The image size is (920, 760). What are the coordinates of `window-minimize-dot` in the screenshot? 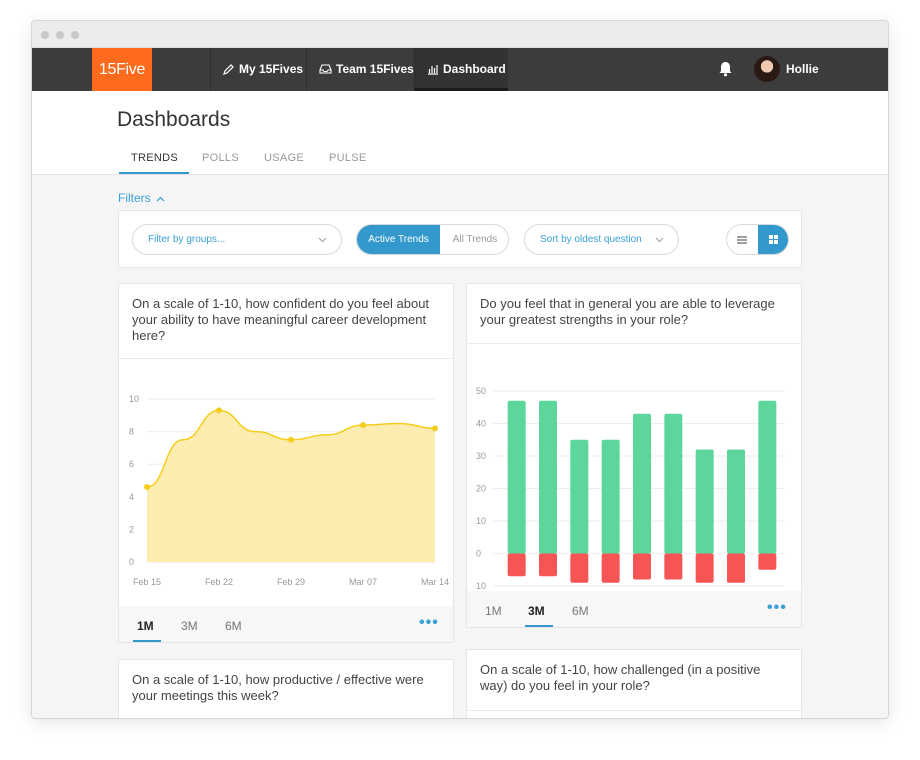 It's located at (60, 35).